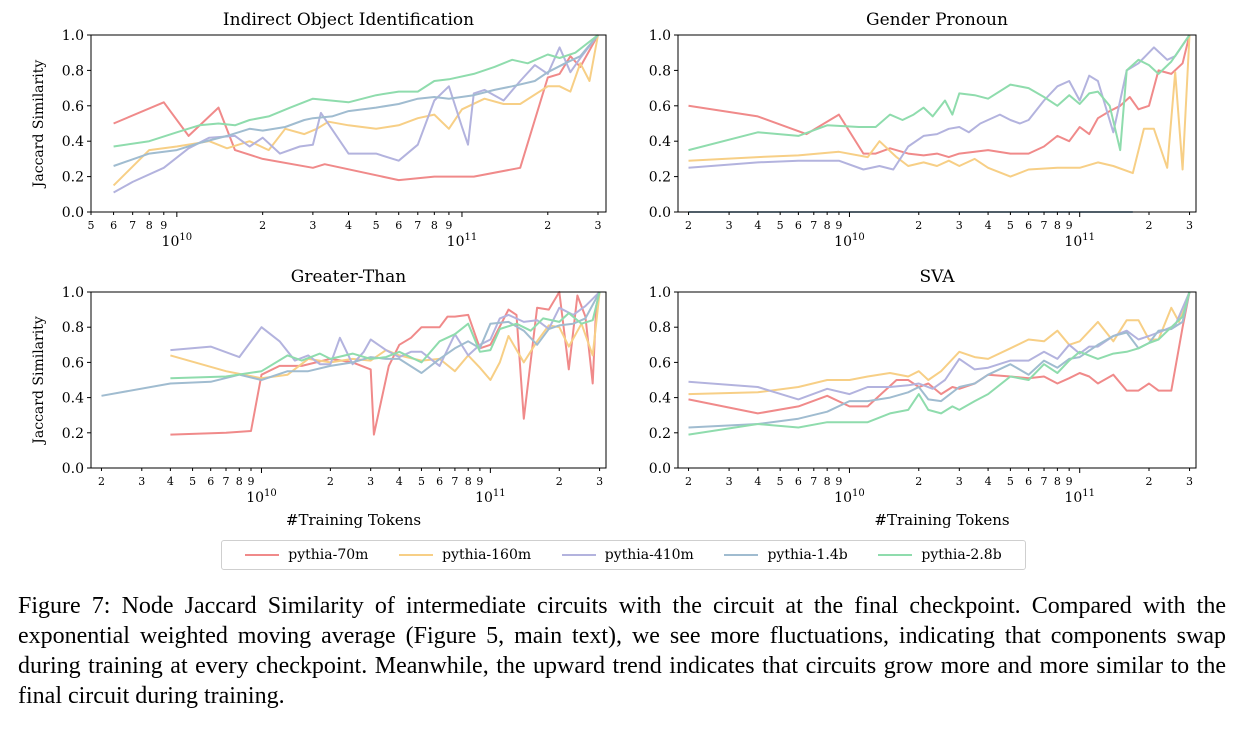 This screenshot has height=741, width=1245. What do you see at coordinates (73, 107) in the screenshot?
I see `y-tick-label: 0.6` at bounding box center [73, 107].